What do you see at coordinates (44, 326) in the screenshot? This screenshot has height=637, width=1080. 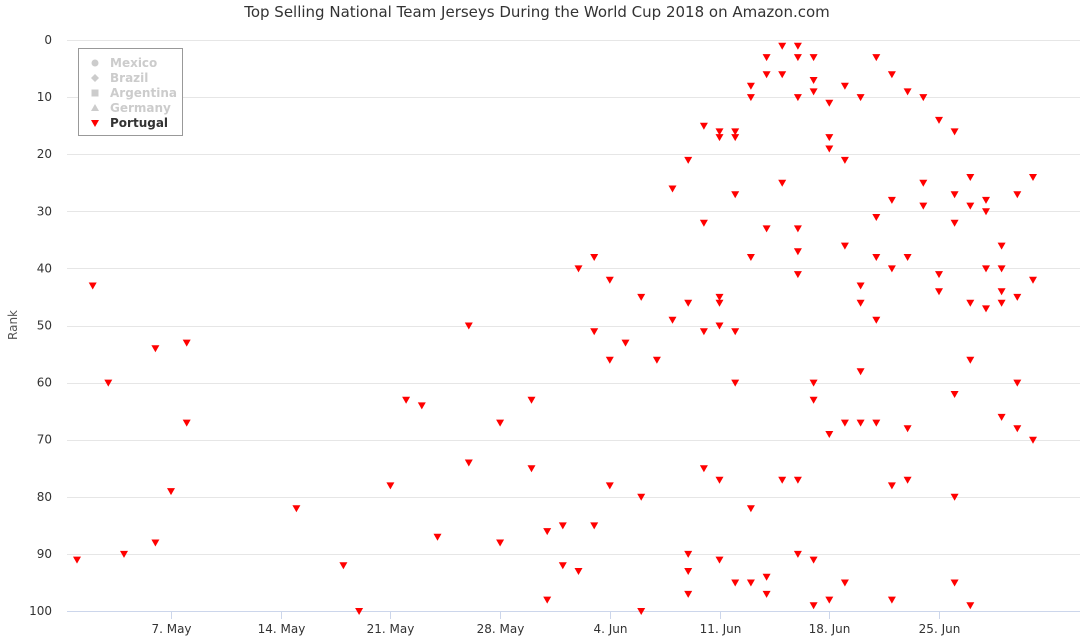 I see `y-tick-label: 50` at bounding box center [44, 326].